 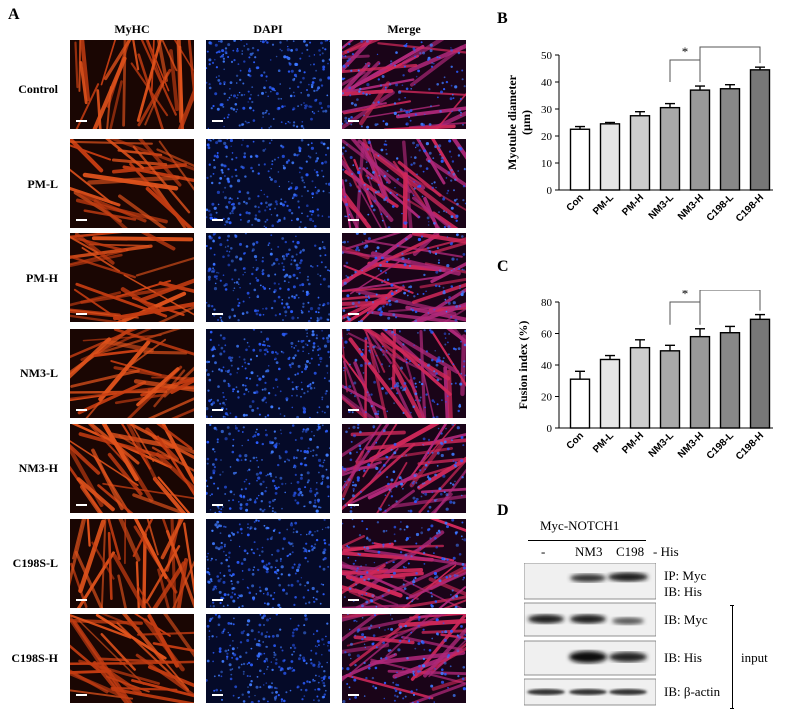 I want to click on y-tick-label: 50, so click(x=547, y=56).